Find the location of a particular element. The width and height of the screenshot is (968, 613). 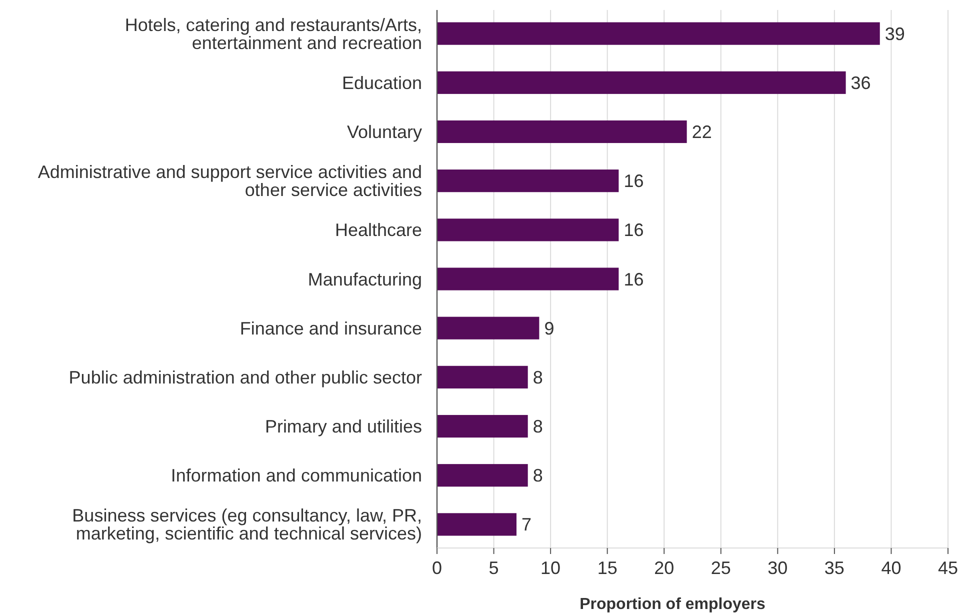

data-label: 9 is located at coordinates (549, 328).